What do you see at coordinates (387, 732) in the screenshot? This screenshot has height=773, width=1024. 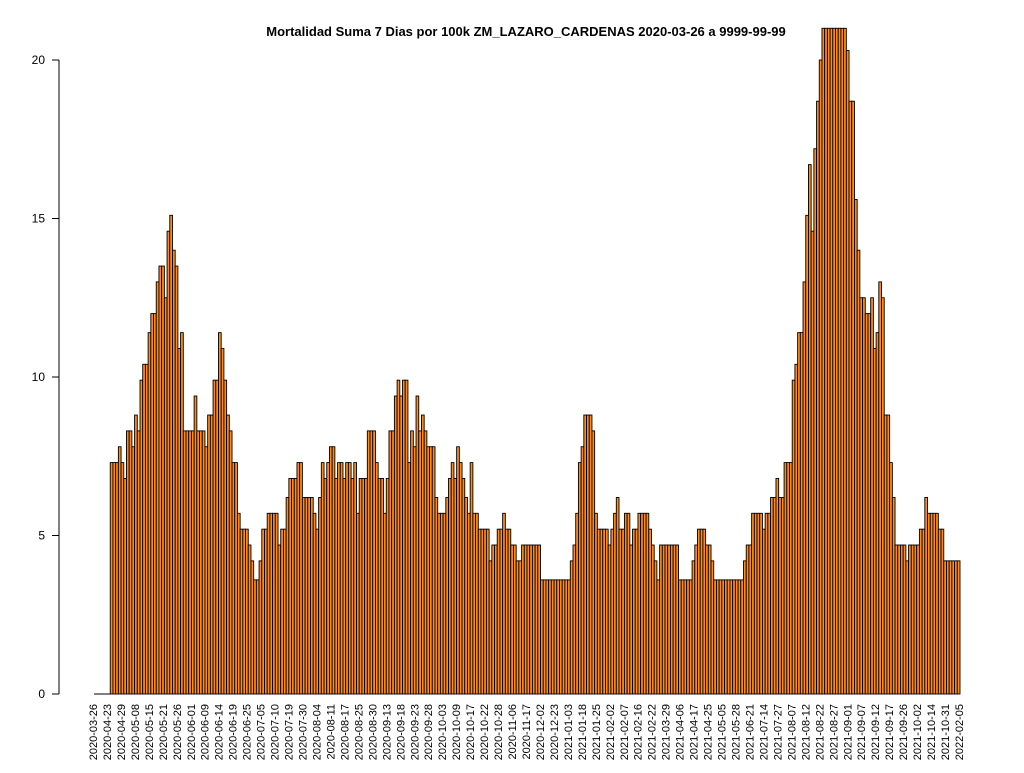 I see `x-tick-label: 2020-09-13` at bounding box center [387, 732].